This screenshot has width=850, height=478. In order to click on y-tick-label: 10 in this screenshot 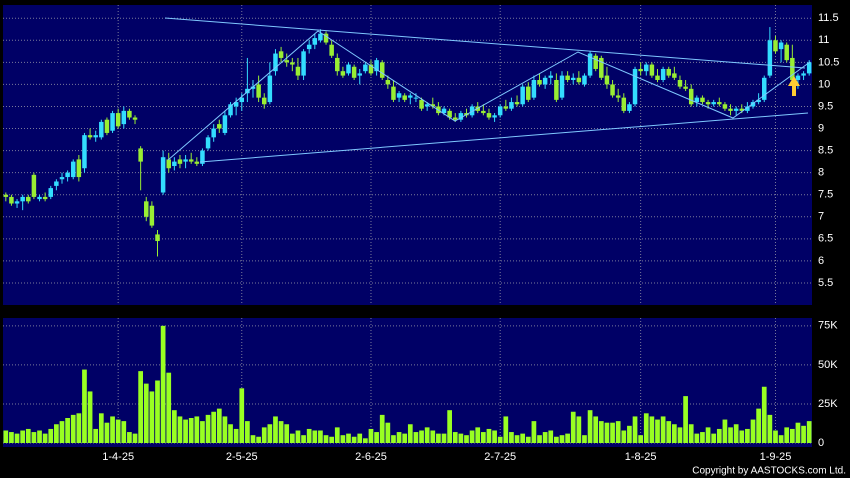, I will do `click(824, 84)`.